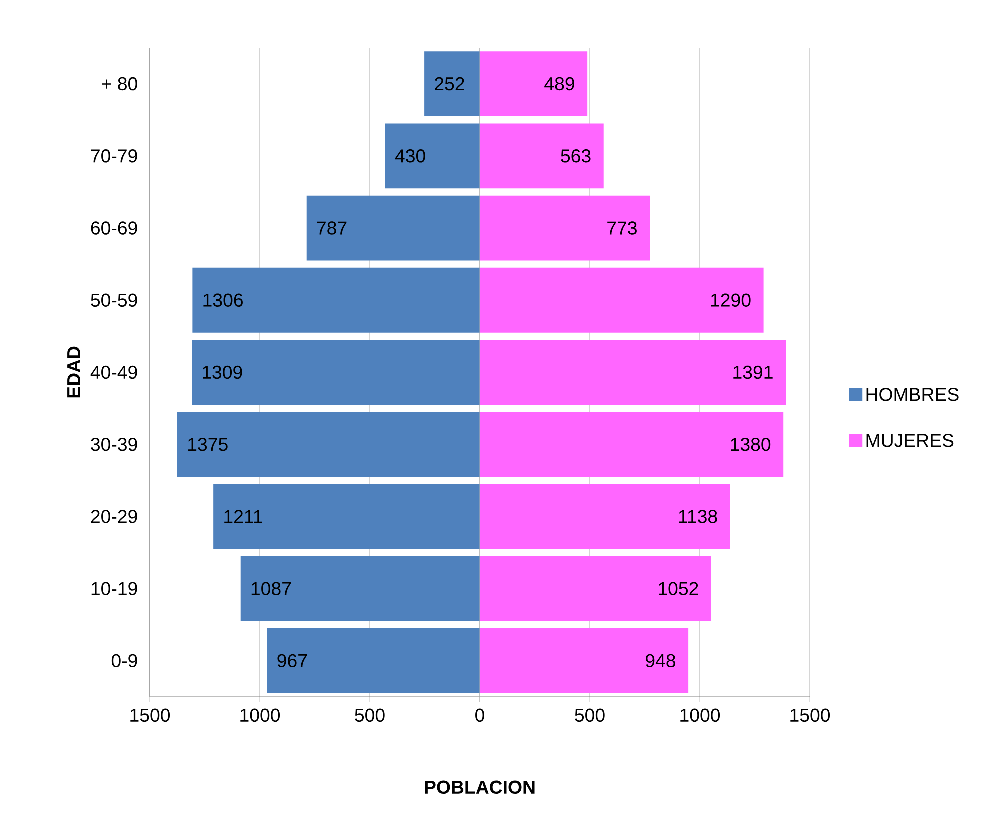 The height and width of the screenshot is (823, 990). I want to click on y-tick-label: 70-79, so click(114, 156).